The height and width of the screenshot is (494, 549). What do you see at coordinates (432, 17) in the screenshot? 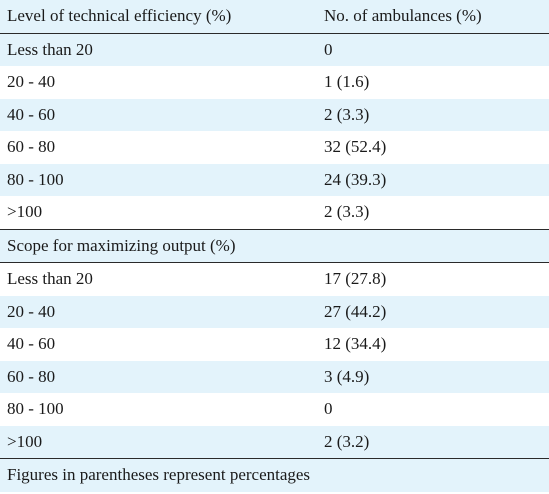
I see `header-ambulance-count: No. of ambulances (%)` at bounding box center [432, 17].